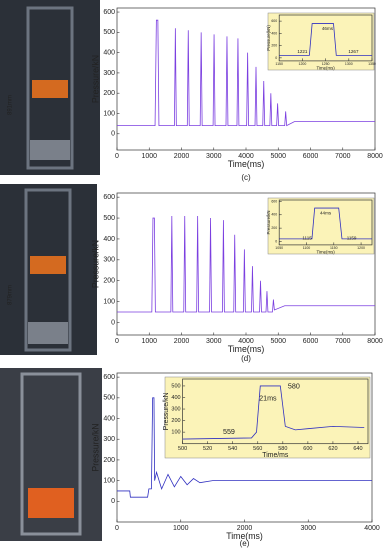  What do you see at coordinates (257, 449) in the screenshot?
I see `x-tick-label: 560` at bounding box center [257, 449].